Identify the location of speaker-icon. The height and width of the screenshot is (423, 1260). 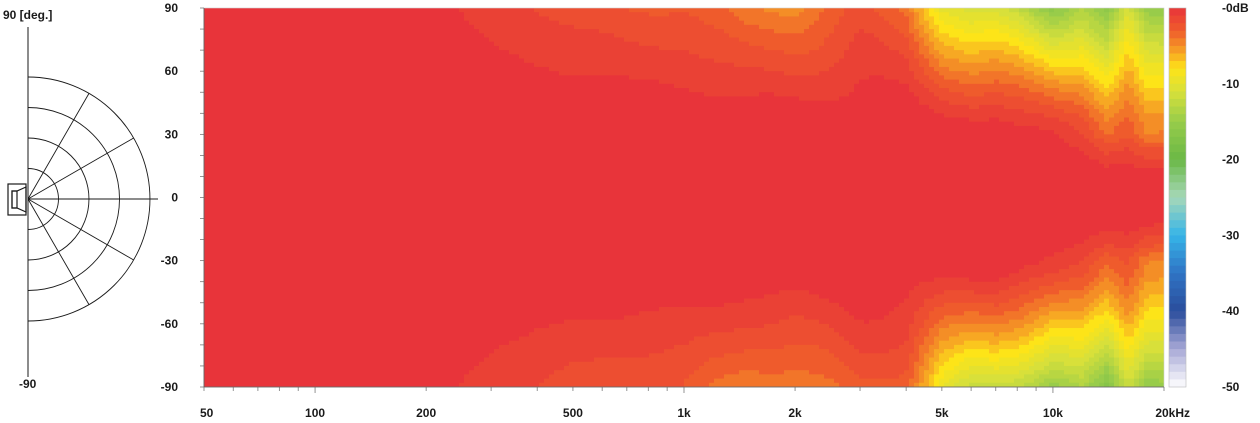
(17, 199).